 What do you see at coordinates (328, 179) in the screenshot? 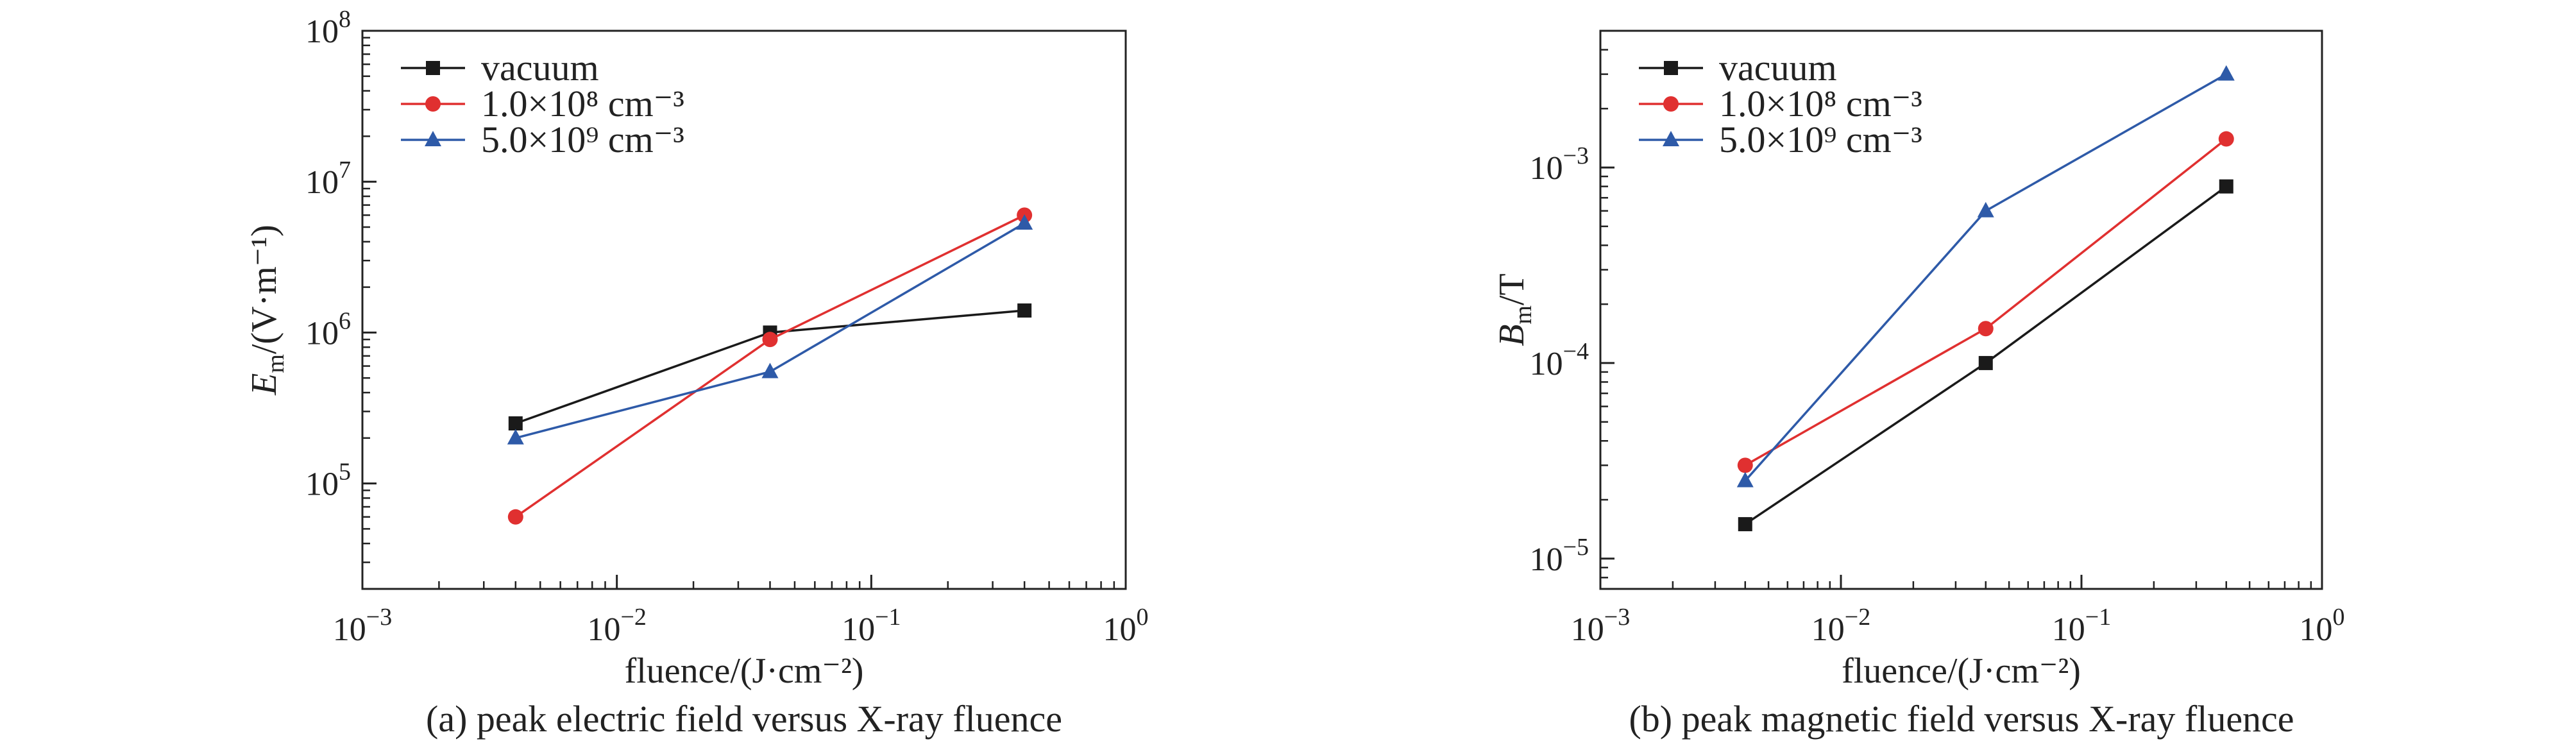
I see `y-tick-label: 10⁷` at bounding box center [328, 179].